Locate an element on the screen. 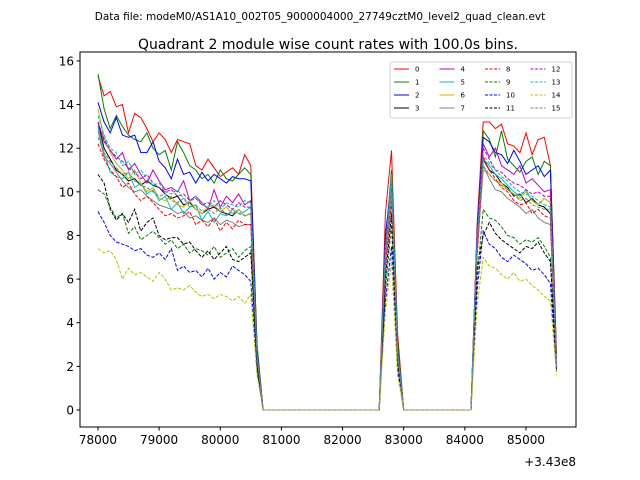  legend-label-1: 1 is located at coordinates (417, 83).